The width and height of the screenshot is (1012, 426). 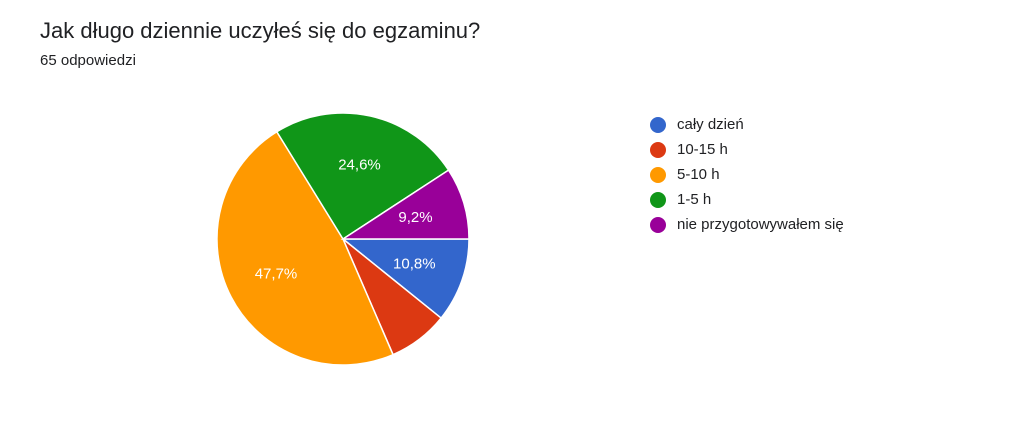 I want to click on legend-item: 5-10 h, so click(x=747, y=174).